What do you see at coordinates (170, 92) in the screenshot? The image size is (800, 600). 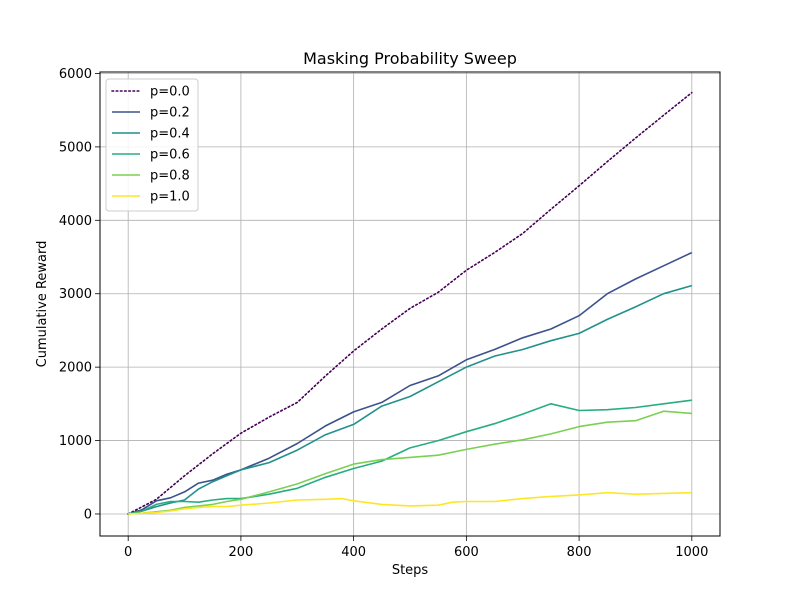 I see `legend-label: p=0.0` at bounding box center [170, 92].